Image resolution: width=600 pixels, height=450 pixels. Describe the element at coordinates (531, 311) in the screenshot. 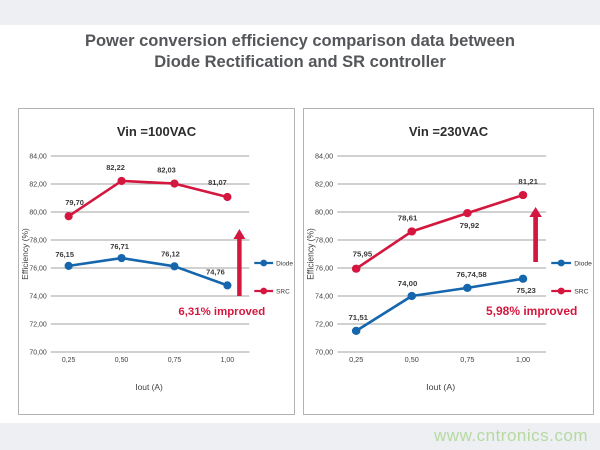

I see `improved-annotation: 5,98% improved` at that location.